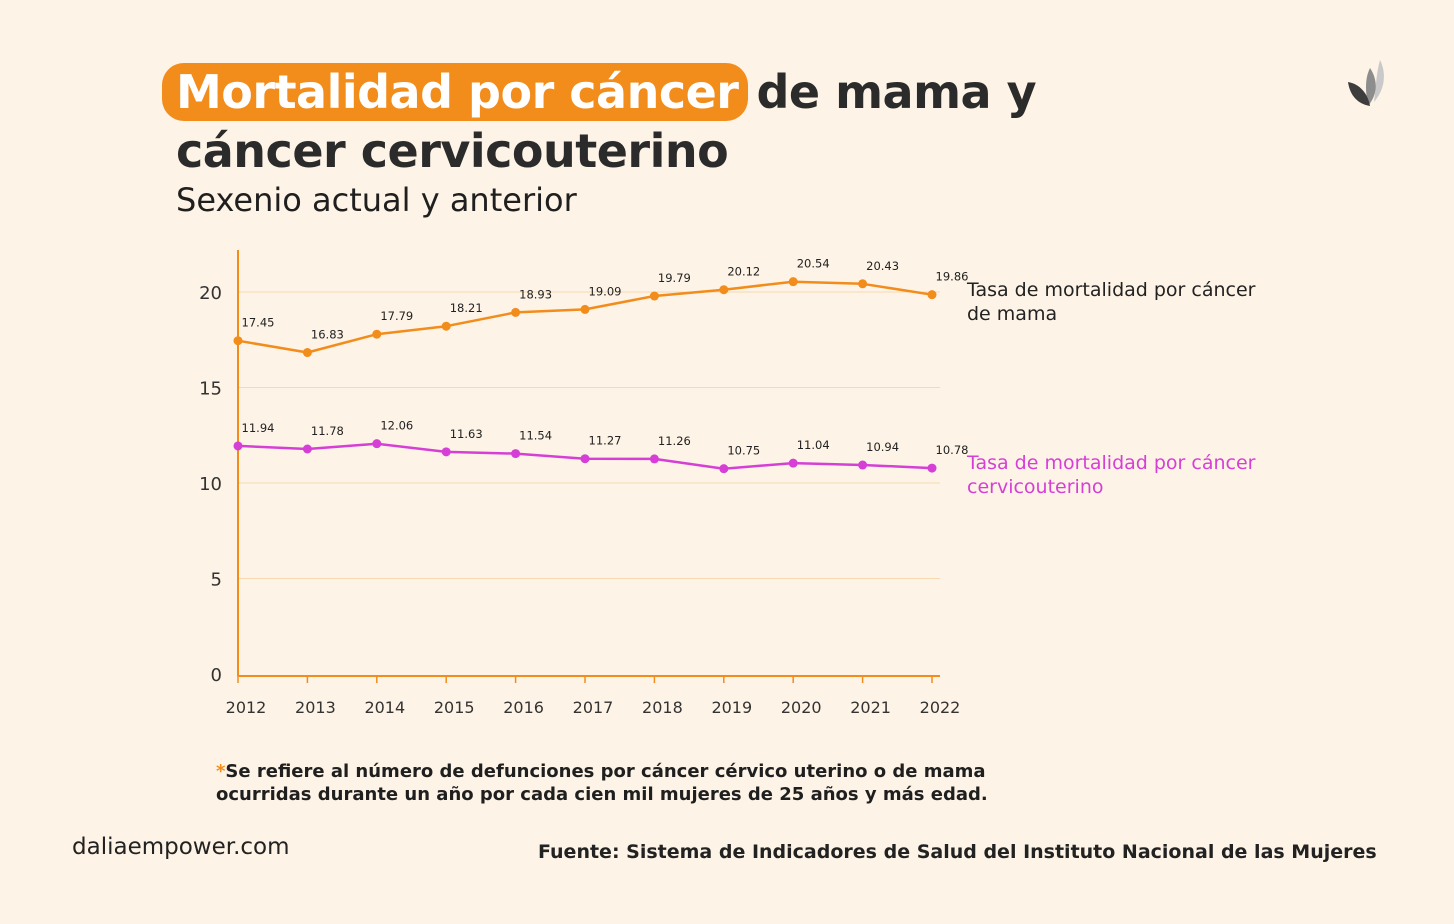 This screenshot has width=1454, height=924. I want to click on data-label: 17.79, so click(396, 316).